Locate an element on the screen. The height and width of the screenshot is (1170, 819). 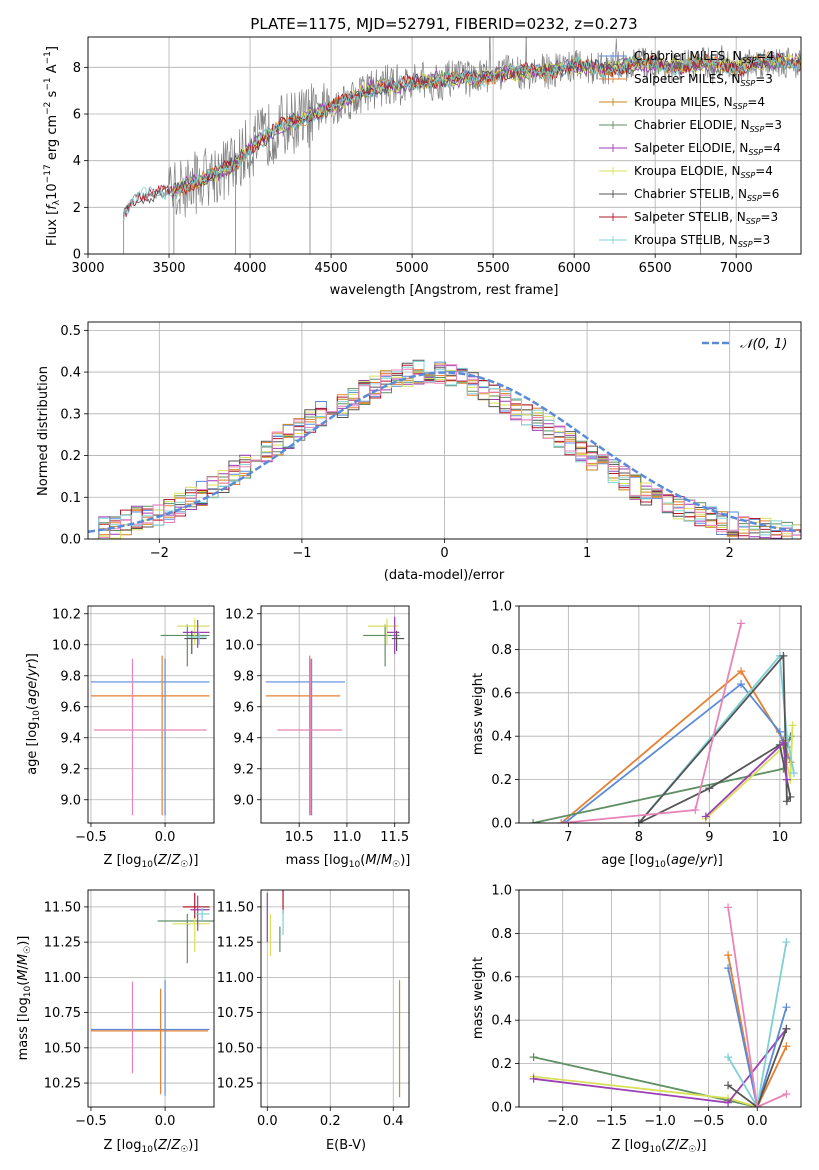
y-tick-label: 6 is located at coordinates (77, 115).